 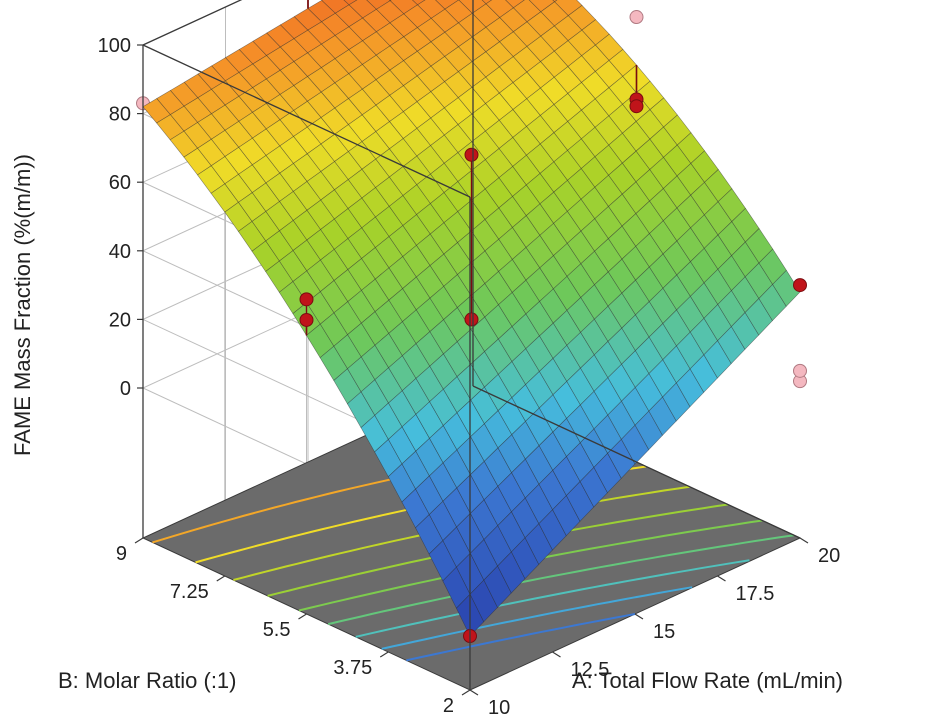 What do you see at coordinates (448, 706) in the screenshot?
I see `b-tick-label: 2` at bounding box center [448, 706].